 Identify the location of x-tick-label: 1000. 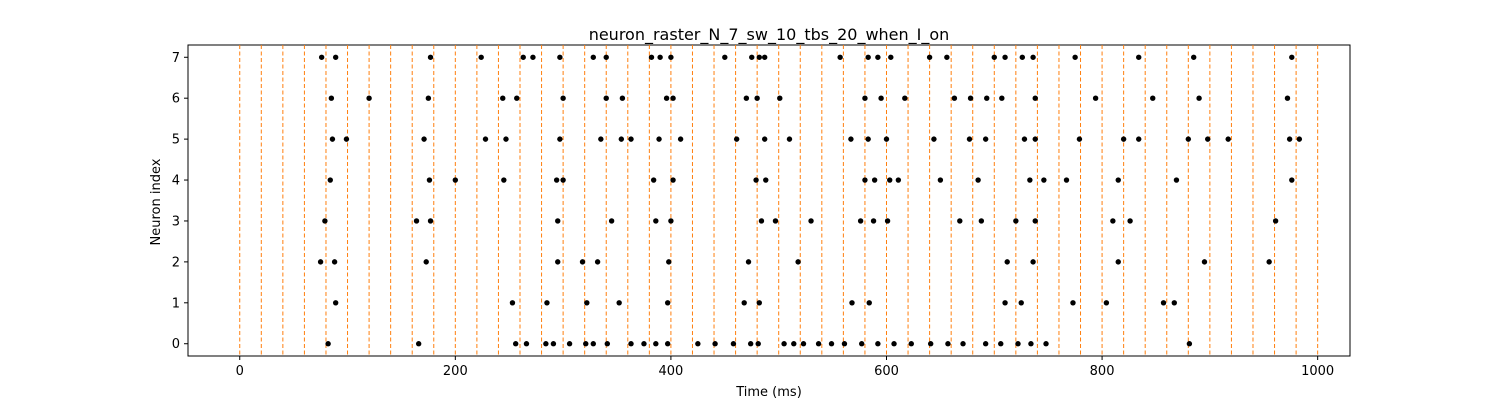
(1317, 371).